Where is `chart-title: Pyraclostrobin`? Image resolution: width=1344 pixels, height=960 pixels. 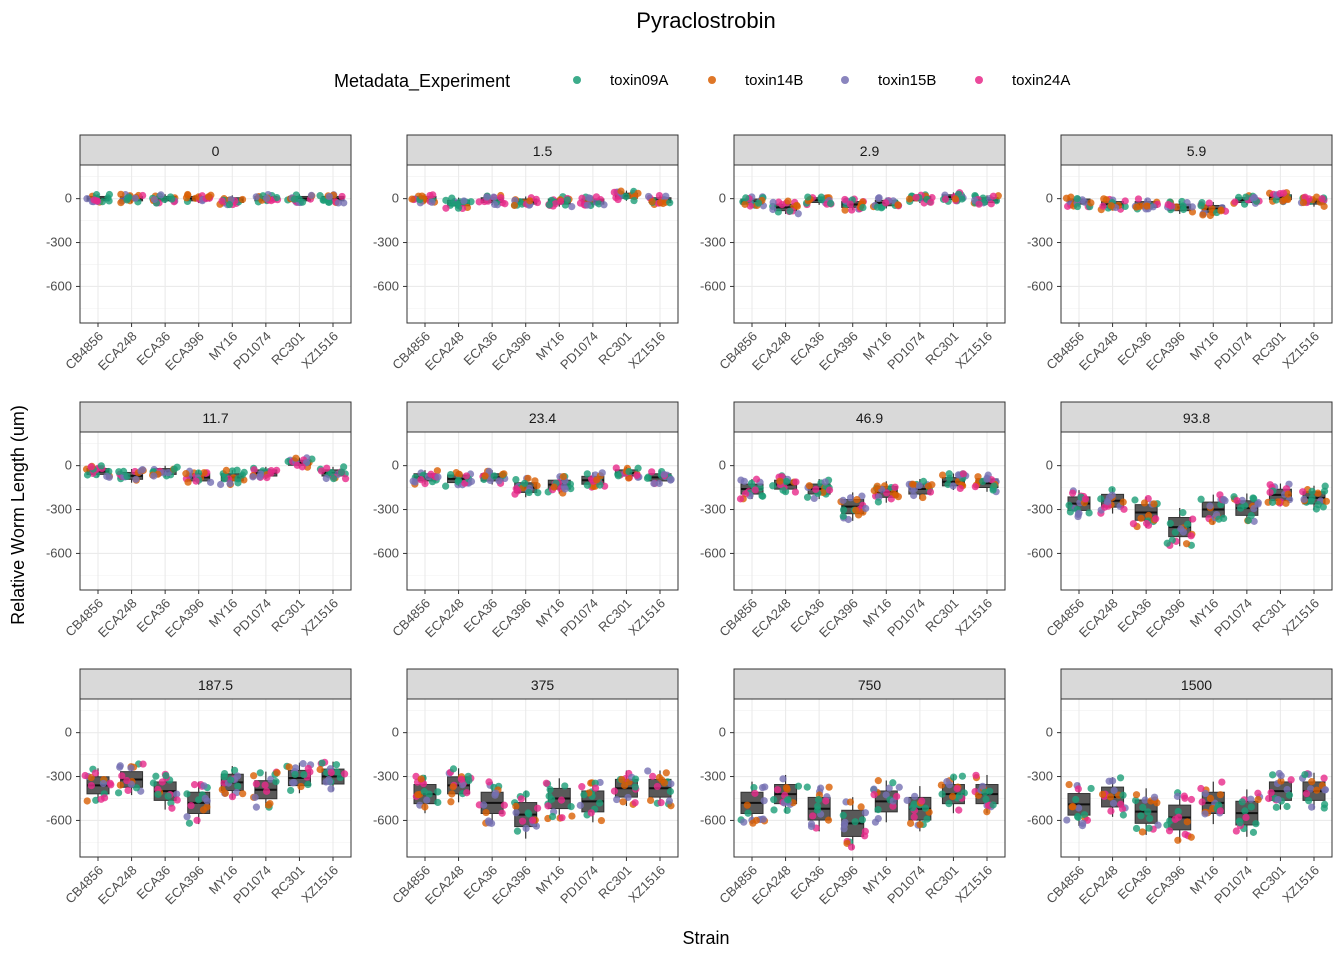
chart-title: Pyraclostrobin is located at coordinates (705, 20).